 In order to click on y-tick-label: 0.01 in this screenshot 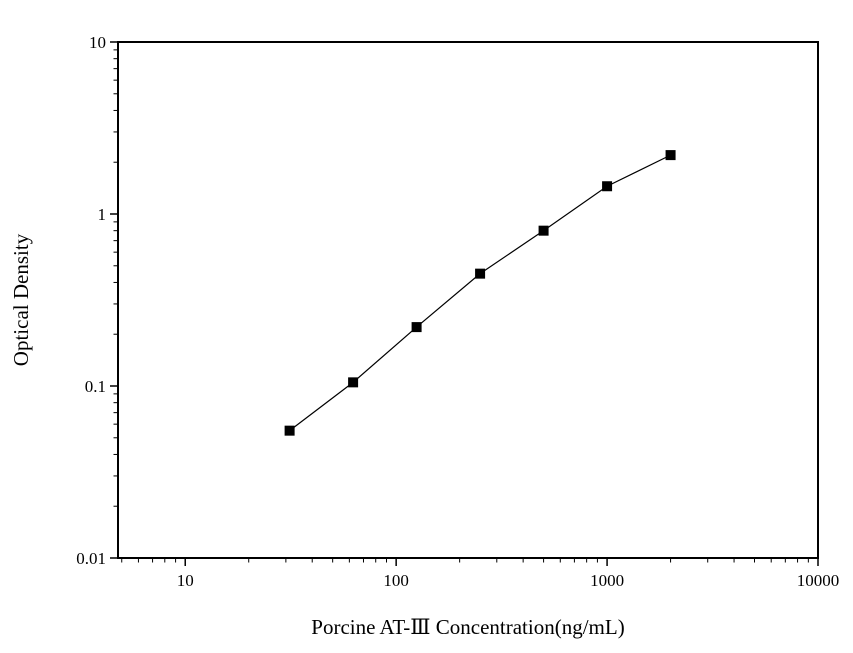, I will do `click(91, 558)`.